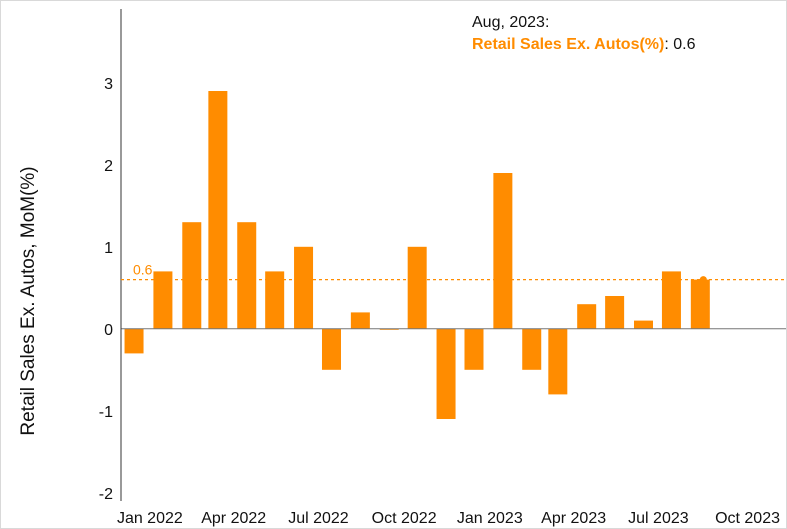  Describe the element at coordinates (318, 518) in the screenshot. I see `x-tick-label: Jul 2022` at that location.